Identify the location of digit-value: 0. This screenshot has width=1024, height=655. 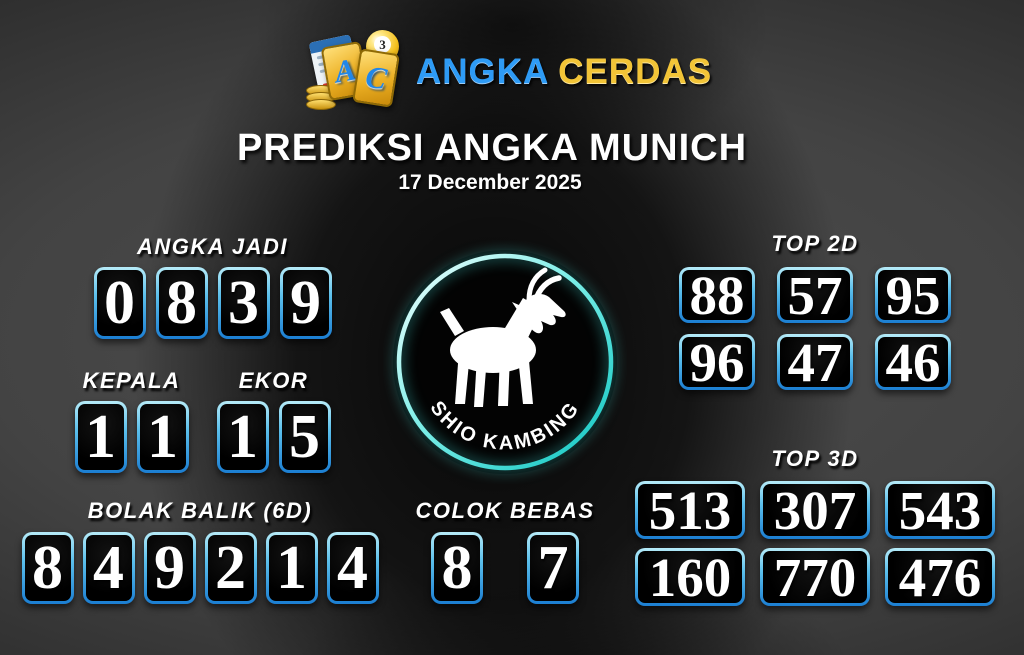
(119, 303).